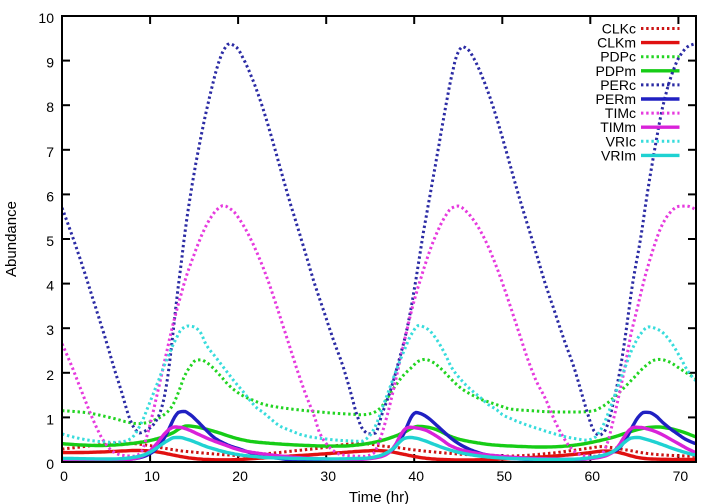  Describe the element at coordinates (50, 419) in the screenshot. I see `svg-text: 1` at that location.